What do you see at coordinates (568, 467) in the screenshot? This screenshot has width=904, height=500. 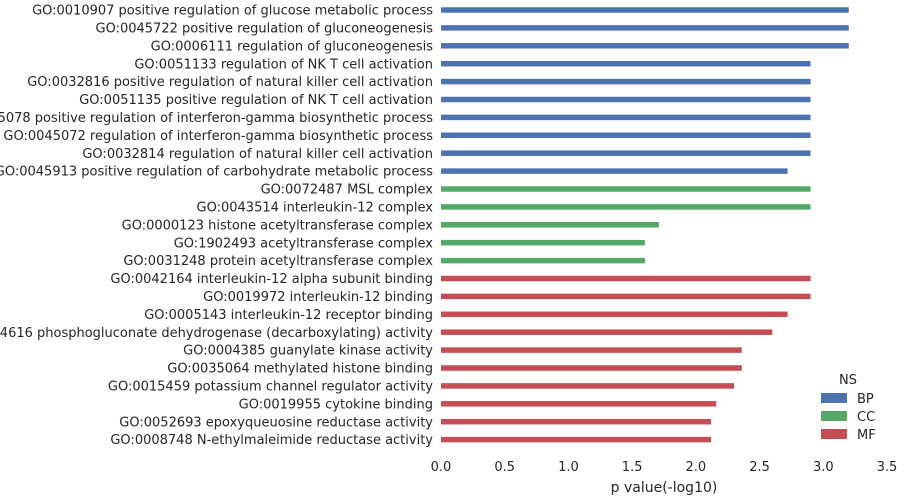 I see `x-tick-label: 1.0` at bounding box center [568, 467].